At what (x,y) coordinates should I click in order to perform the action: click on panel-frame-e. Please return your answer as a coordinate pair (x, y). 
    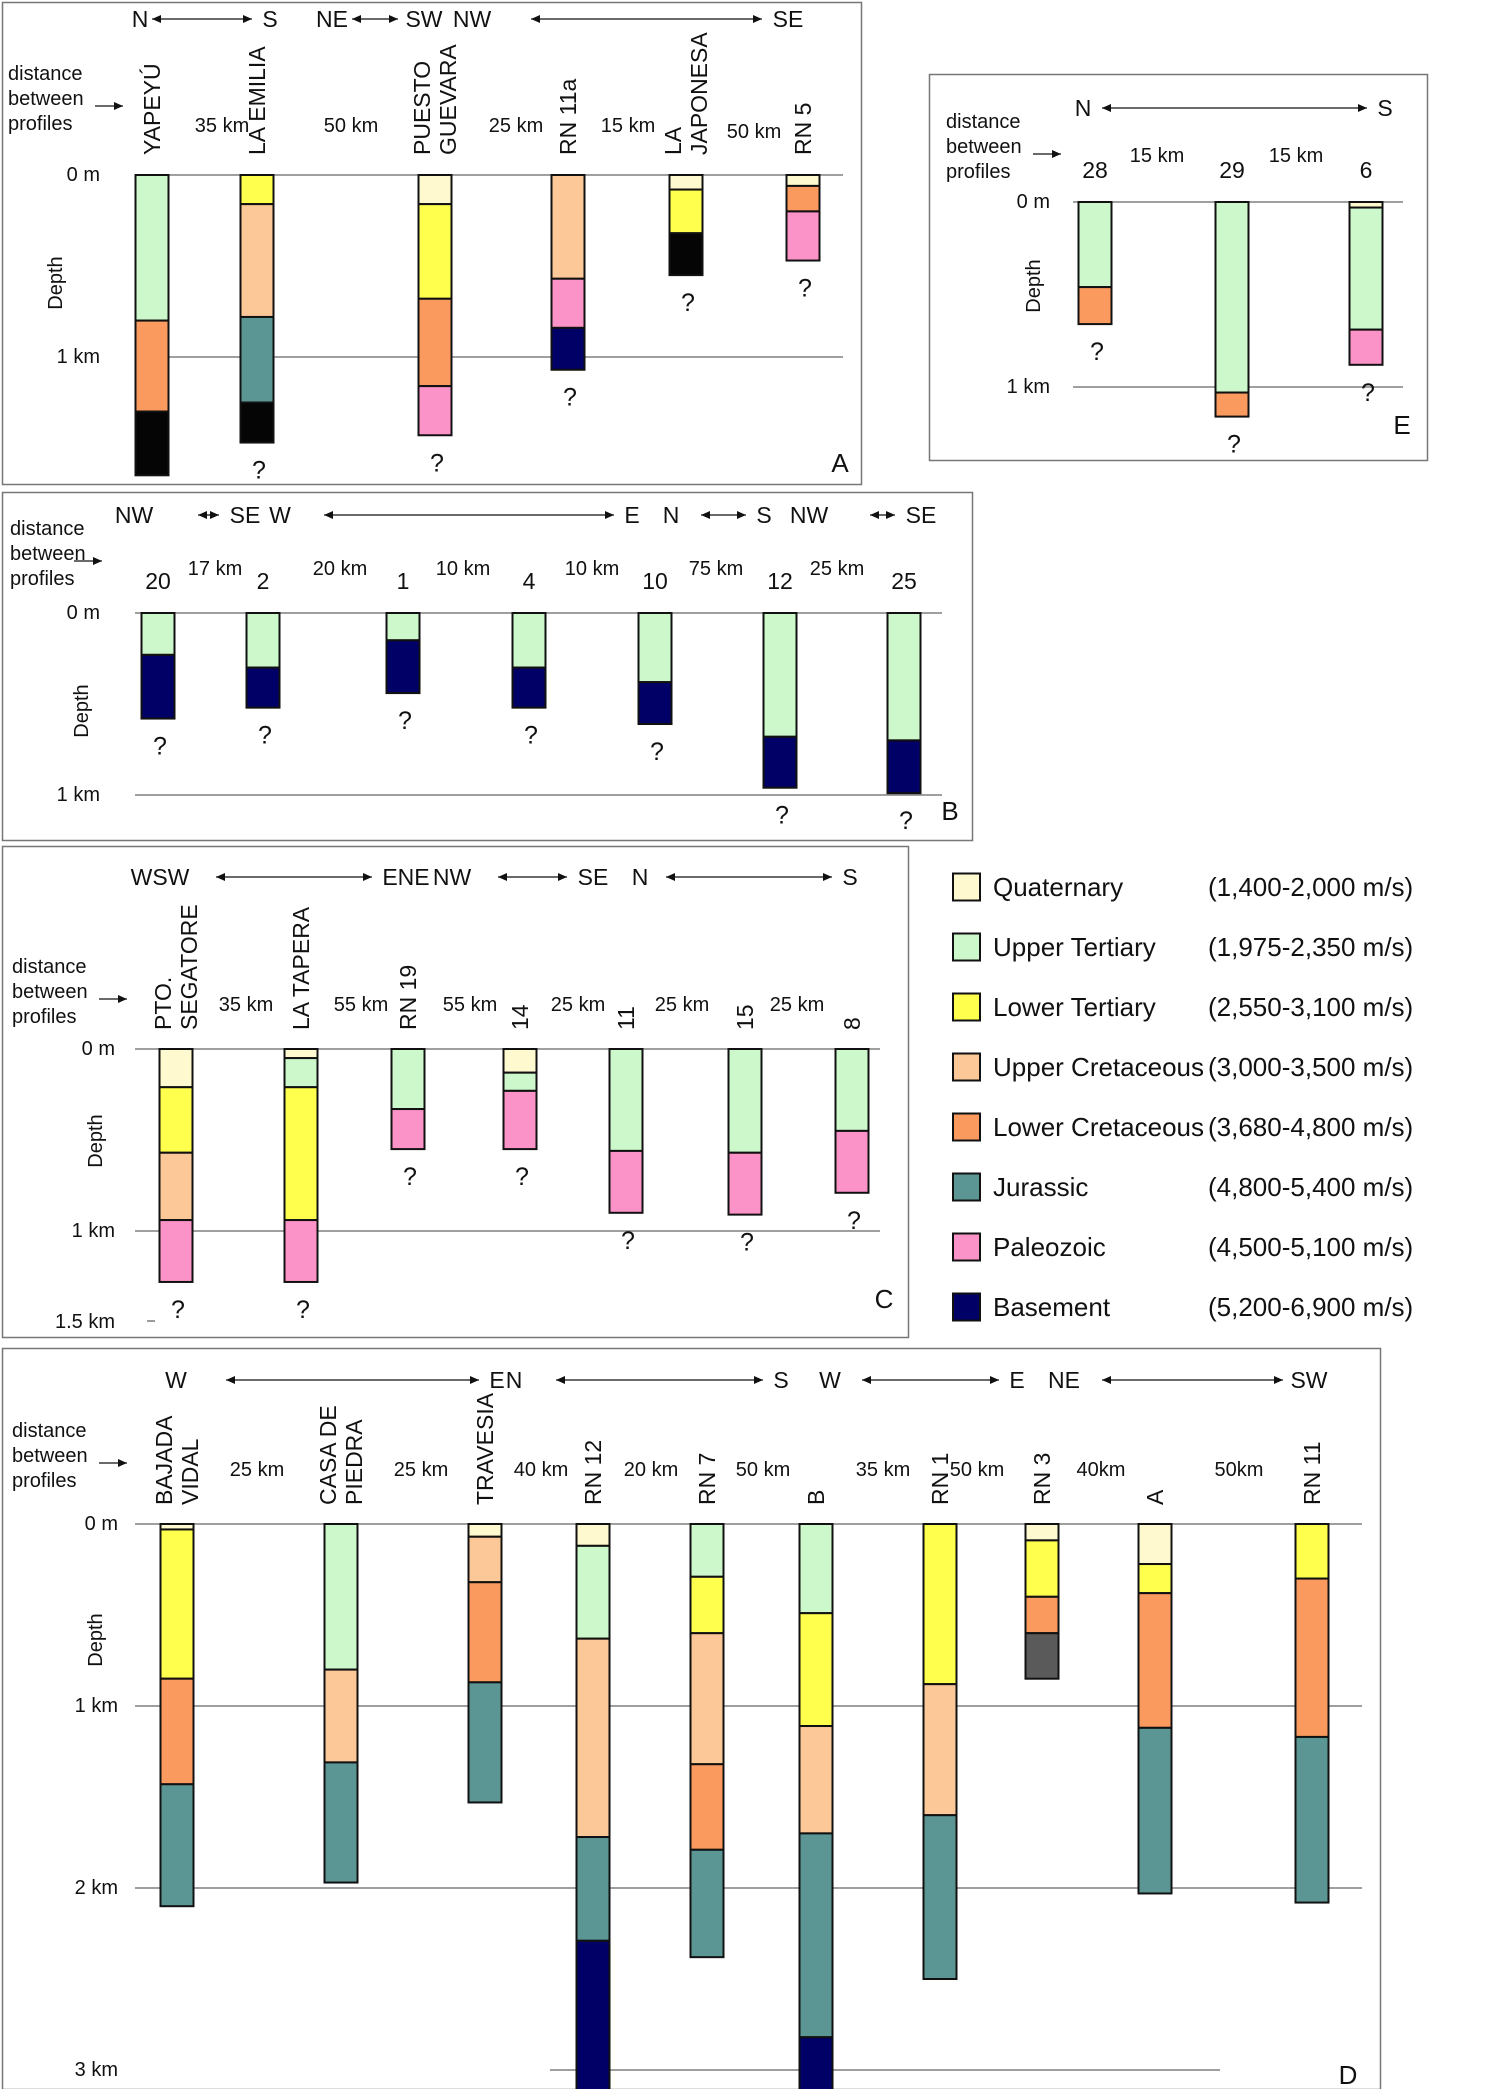
    Looking at the image, I should click on (1178, 267).